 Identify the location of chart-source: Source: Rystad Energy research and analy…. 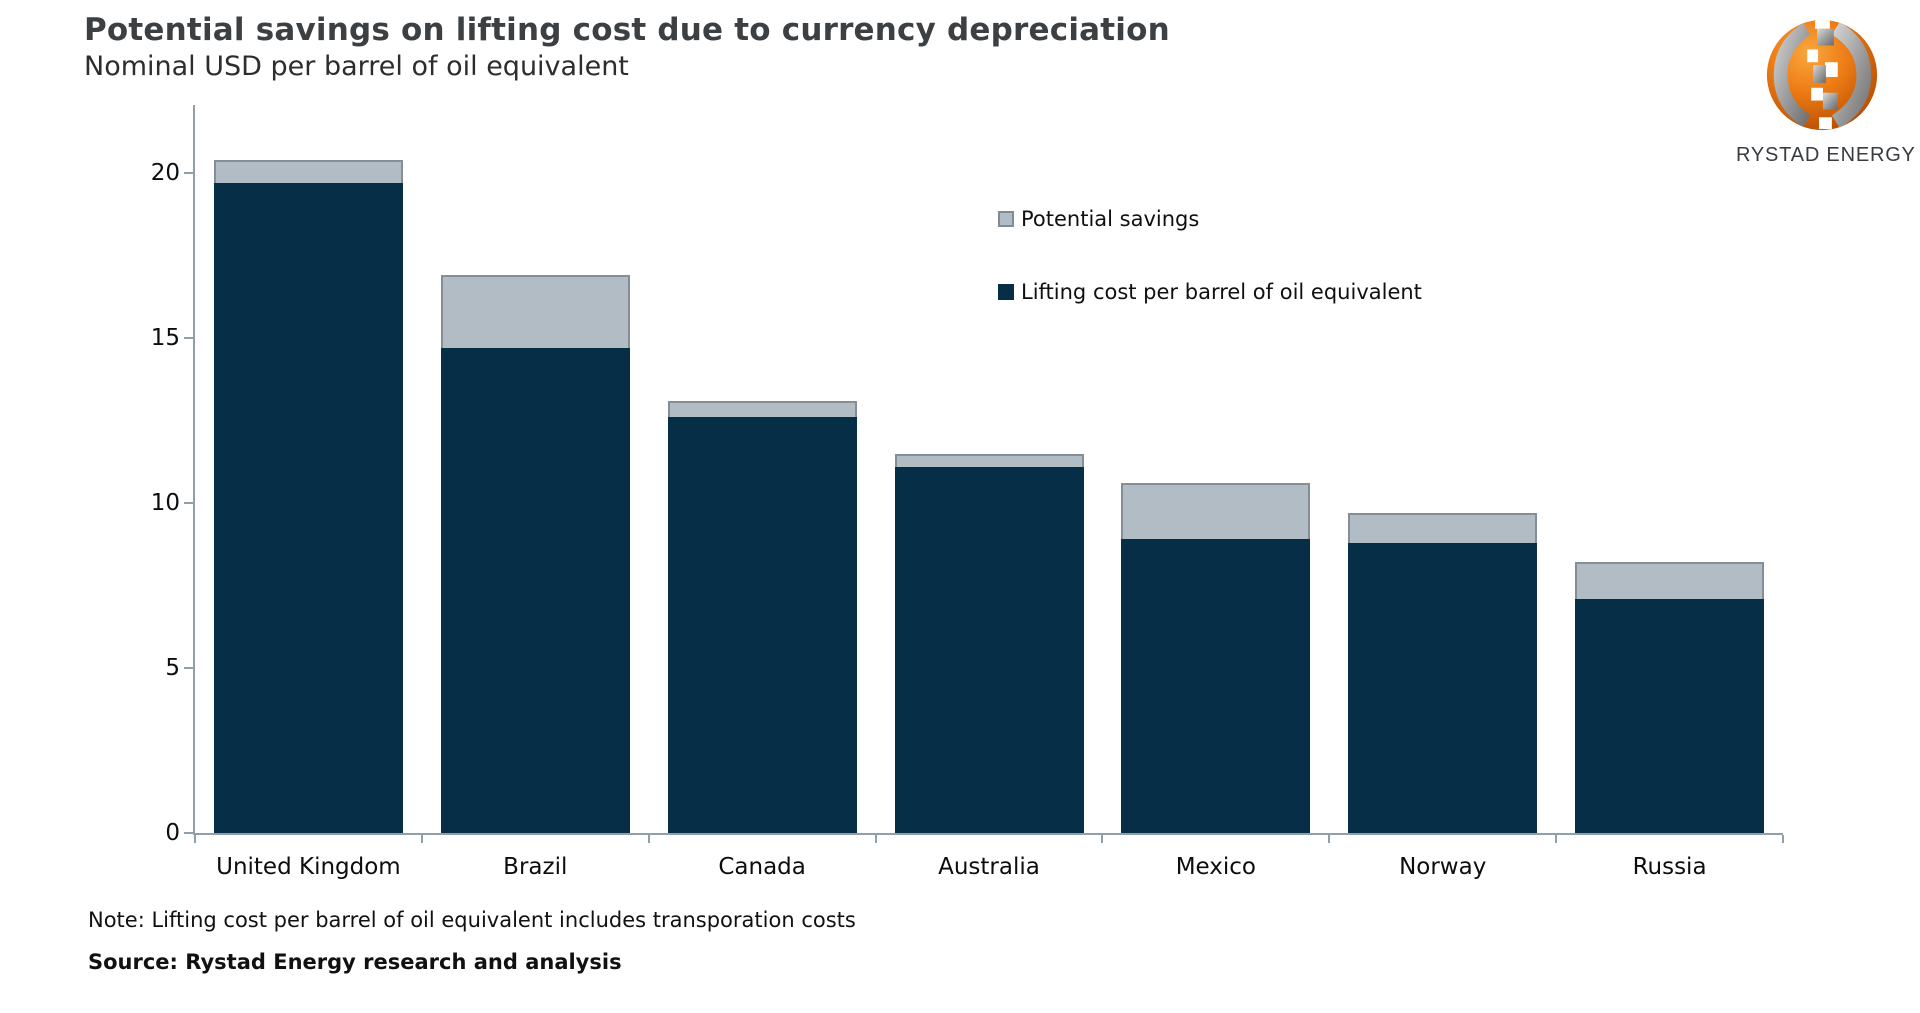
(355, 962).